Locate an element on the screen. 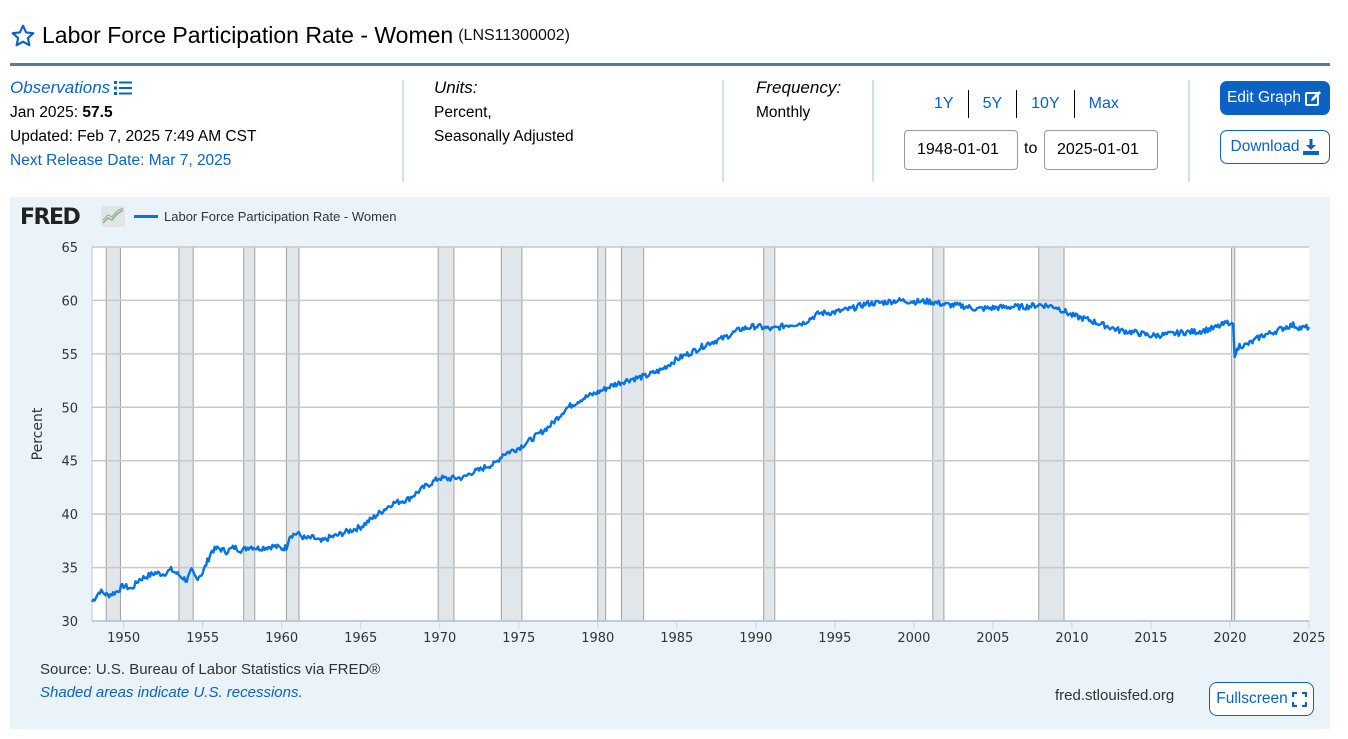  download-icon is located at coordinates (1311, 147).